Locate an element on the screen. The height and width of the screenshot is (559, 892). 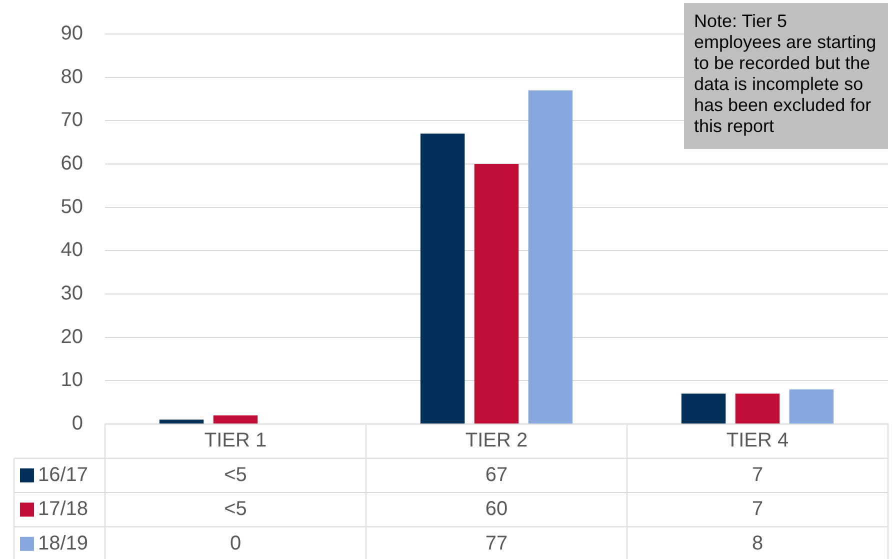
y-tick-label: 80 is located at coordinates (71, 77).